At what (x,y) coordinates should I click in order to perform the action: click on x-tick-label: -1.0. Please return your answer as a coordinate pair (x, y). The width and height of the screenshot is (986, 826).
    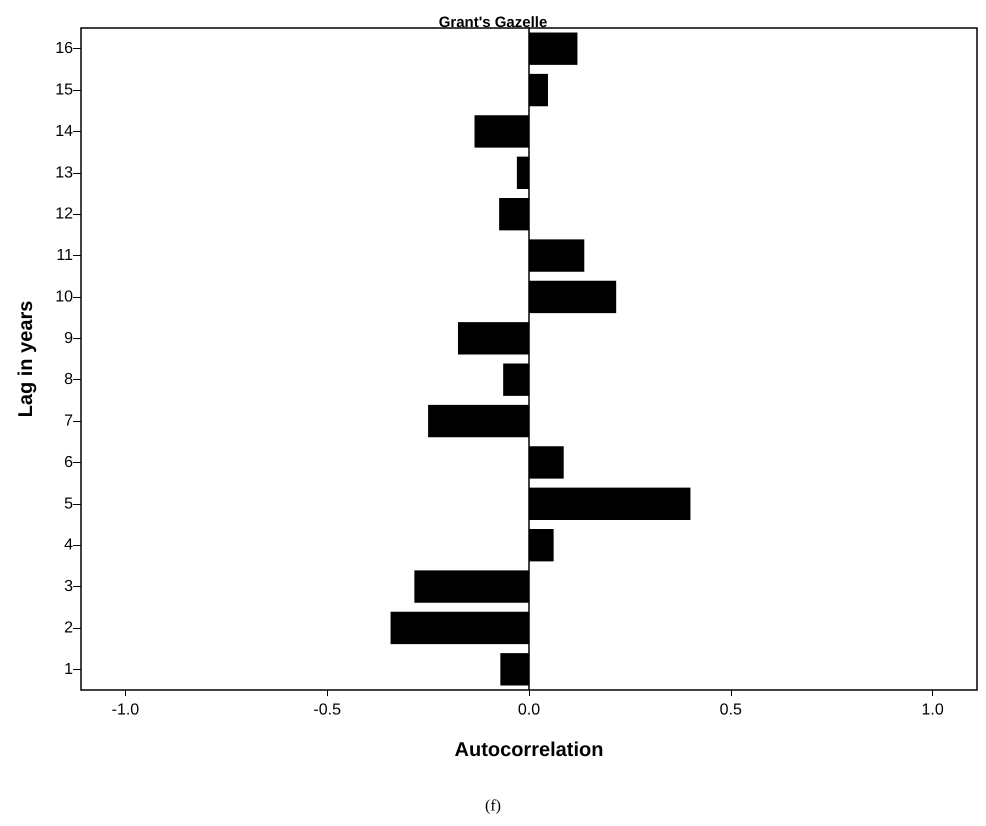
    Looking at the image, I should click on (126, 710).